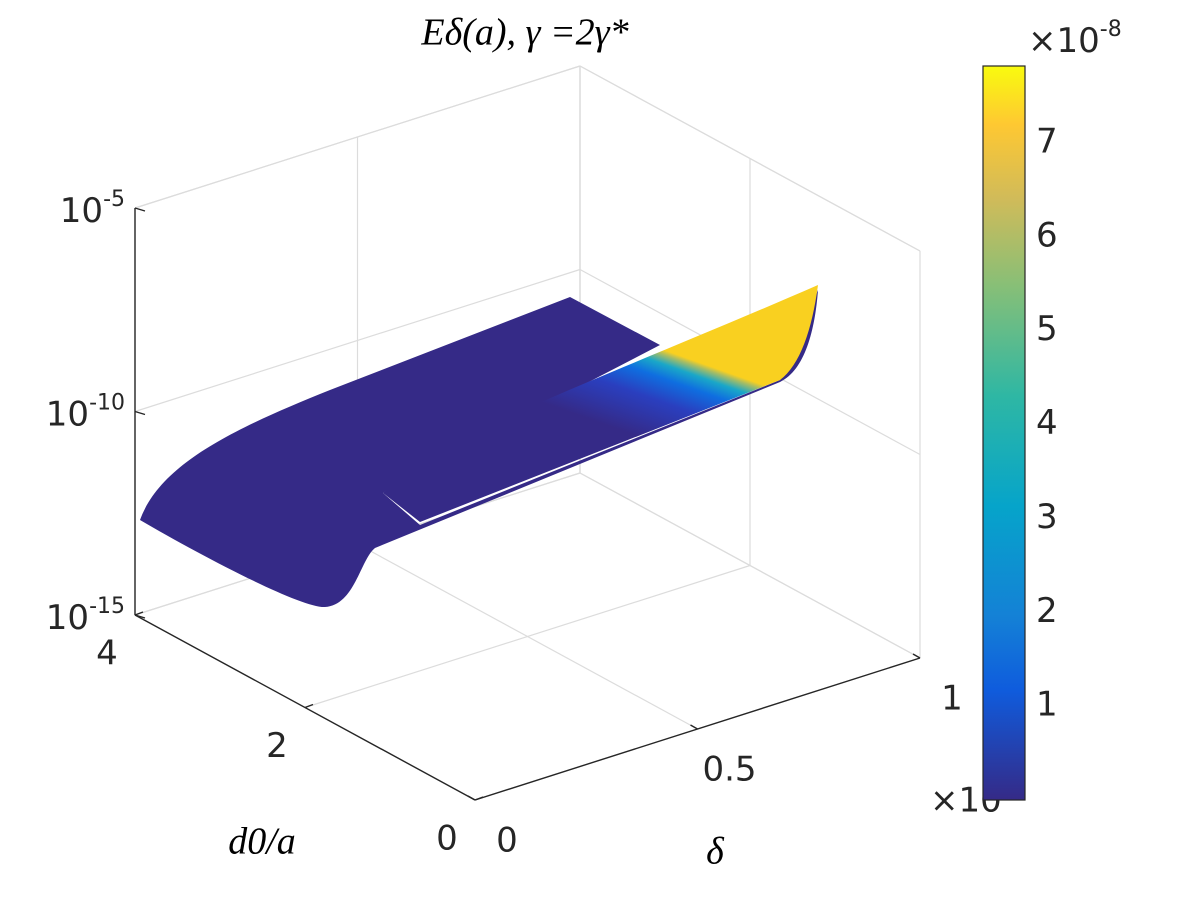  I want to click on x-tick-label: 0, so click(507, 841).